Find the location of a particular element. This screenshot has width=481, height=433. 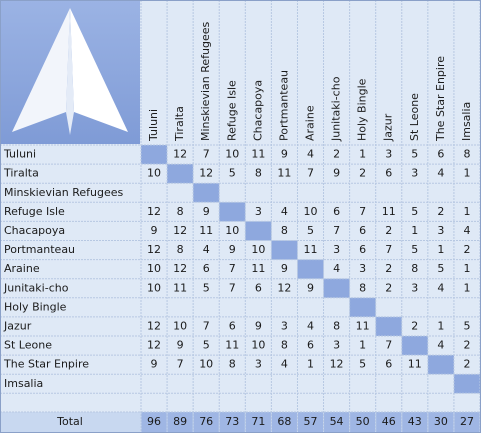

logo is located at coordinates (70, 72).